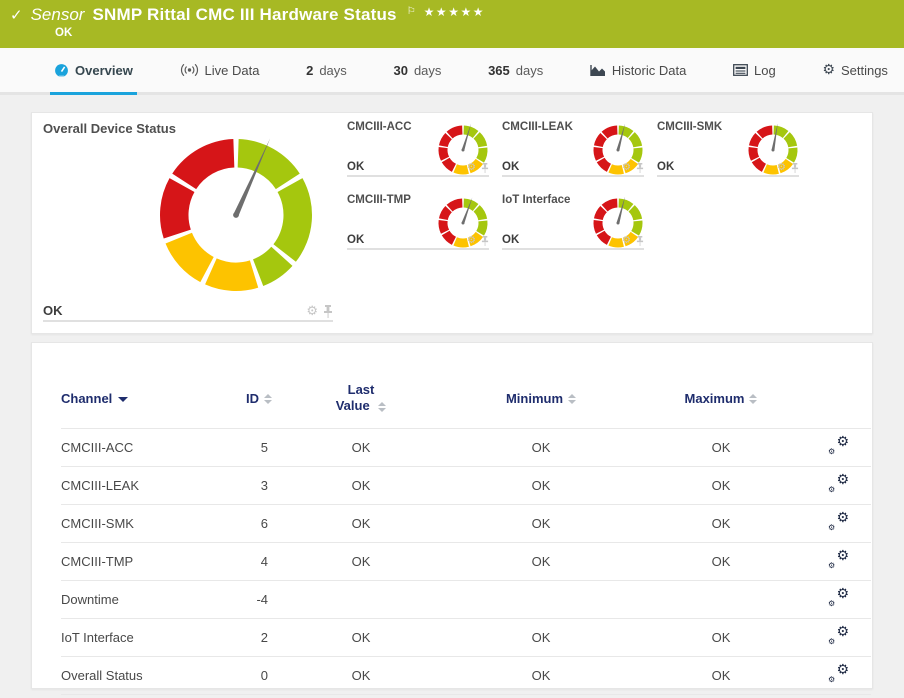 This screenshot has height=698, width=904. Describe the element at coordinates (146, 398) in the screenshot. I see `column-header-channel: Channel` at that location.